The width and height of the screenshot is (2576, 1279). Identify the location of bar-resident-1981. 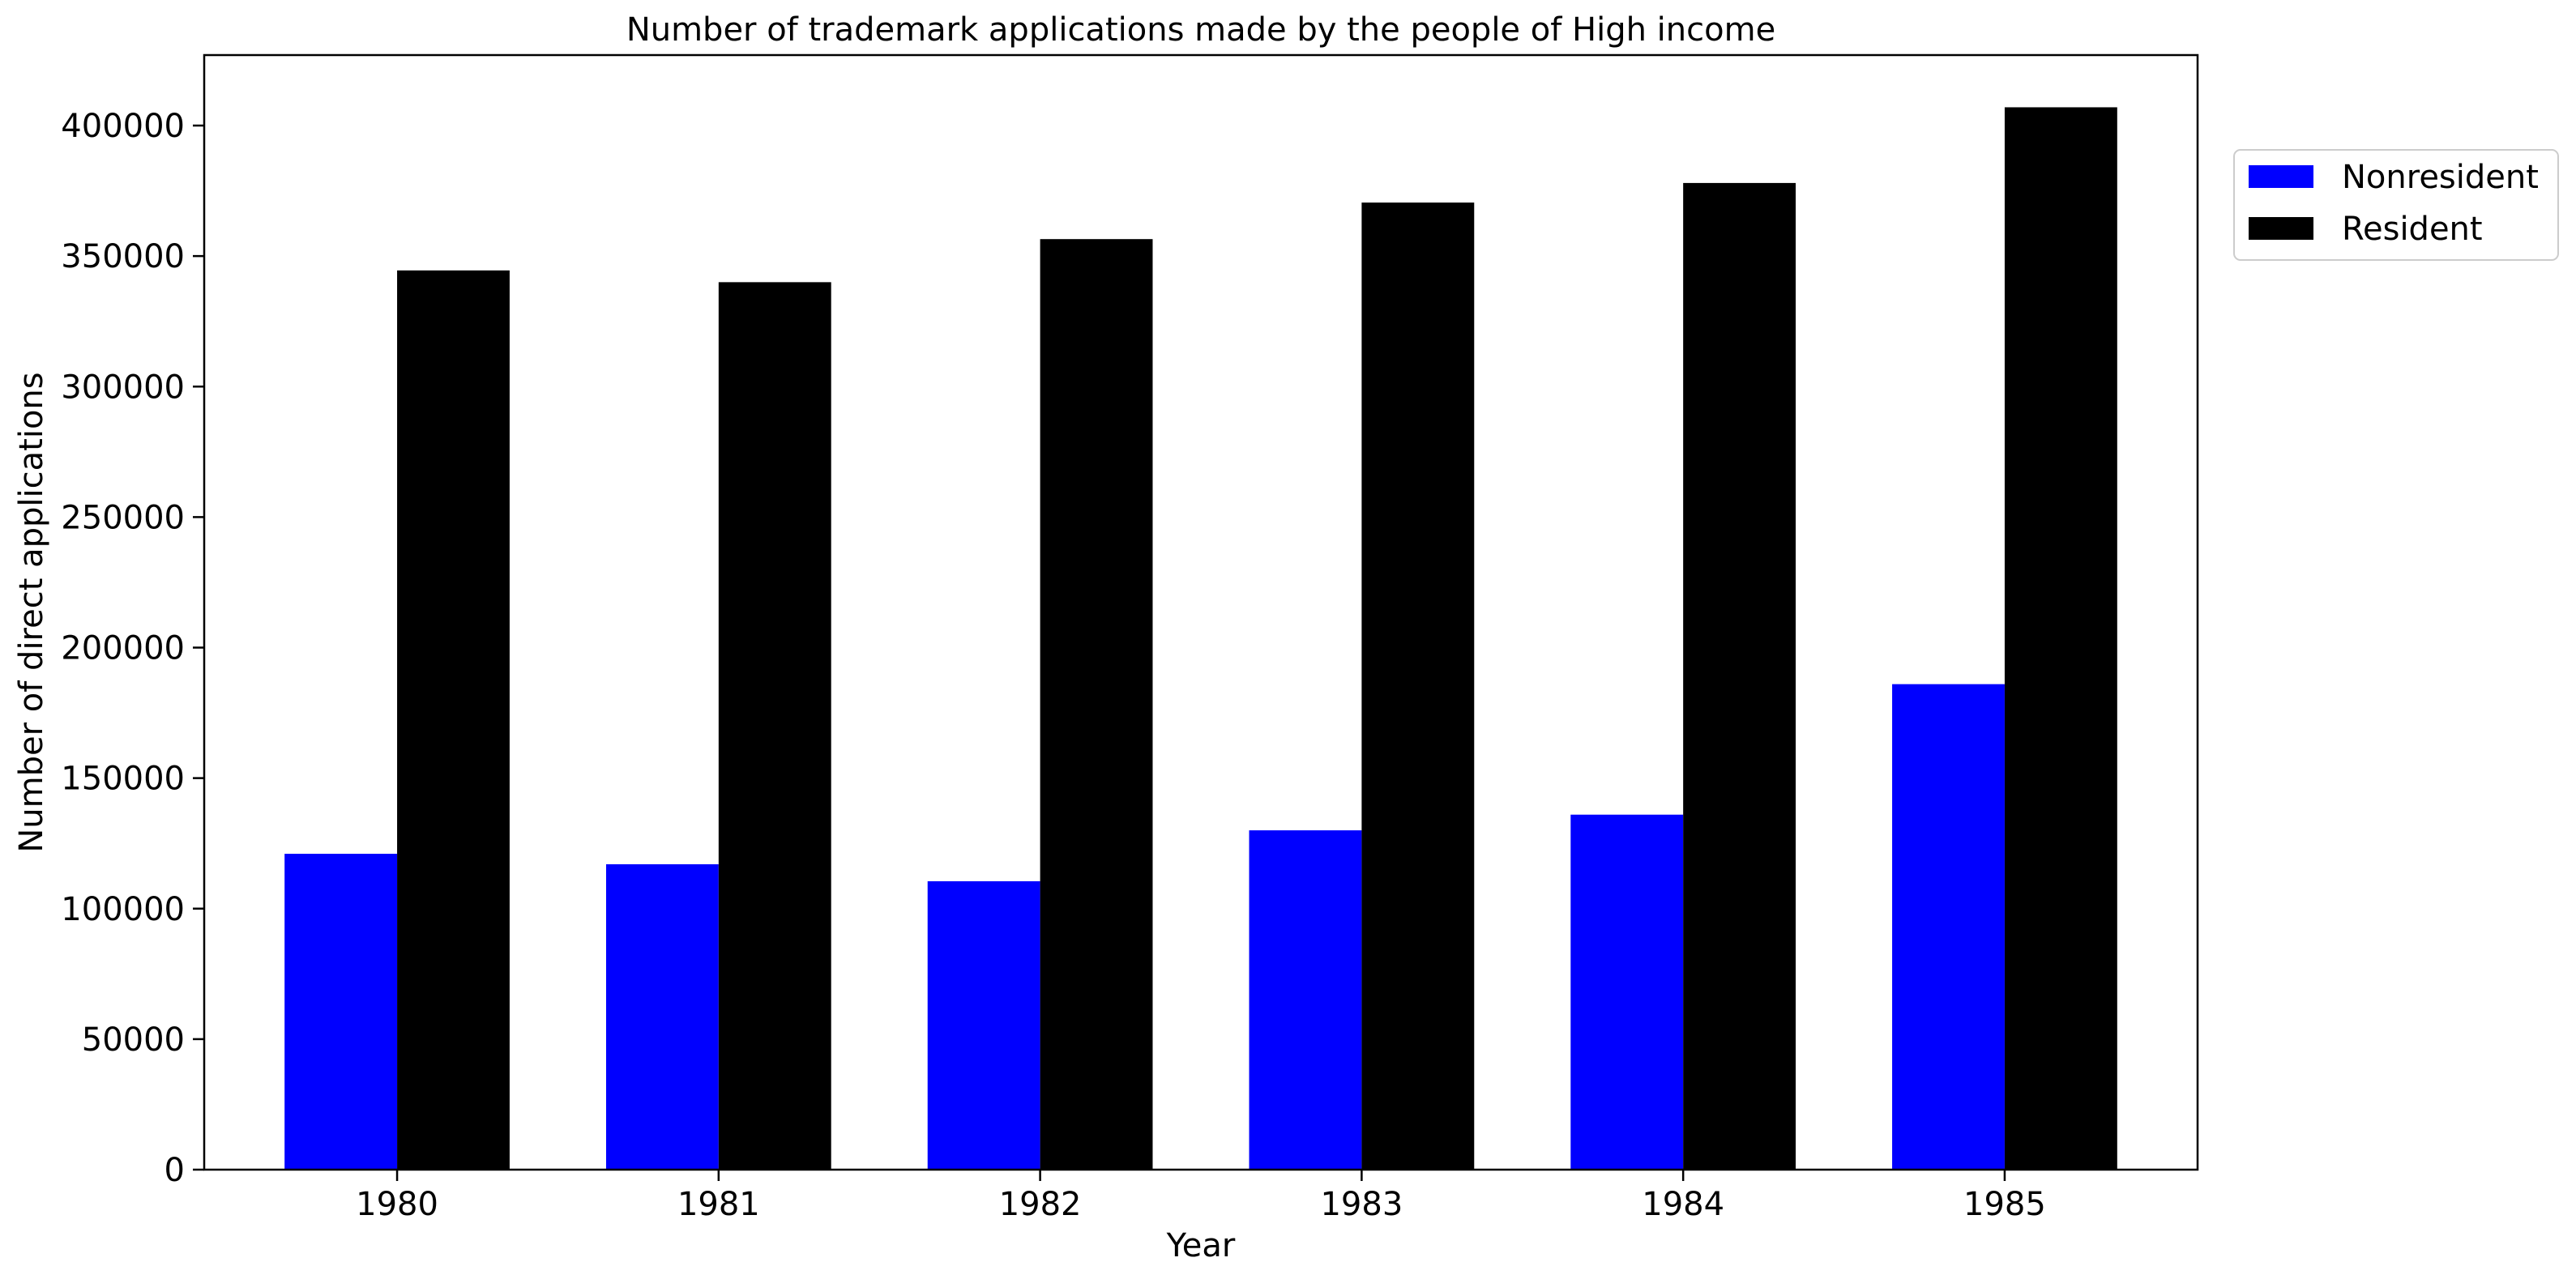
(774, 726).